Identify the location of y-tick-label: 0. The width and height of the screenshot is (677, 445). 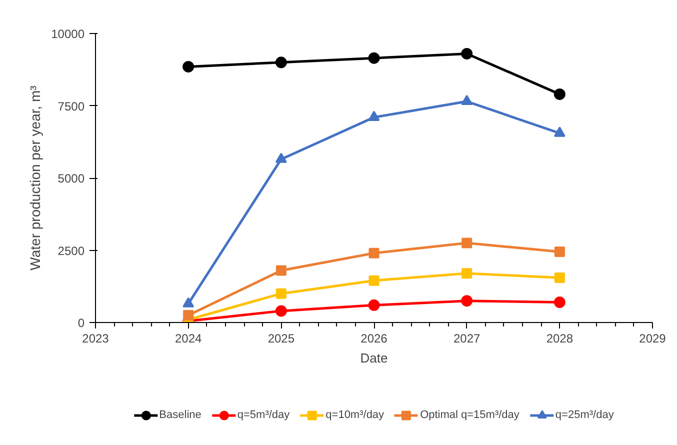
(81, 323).